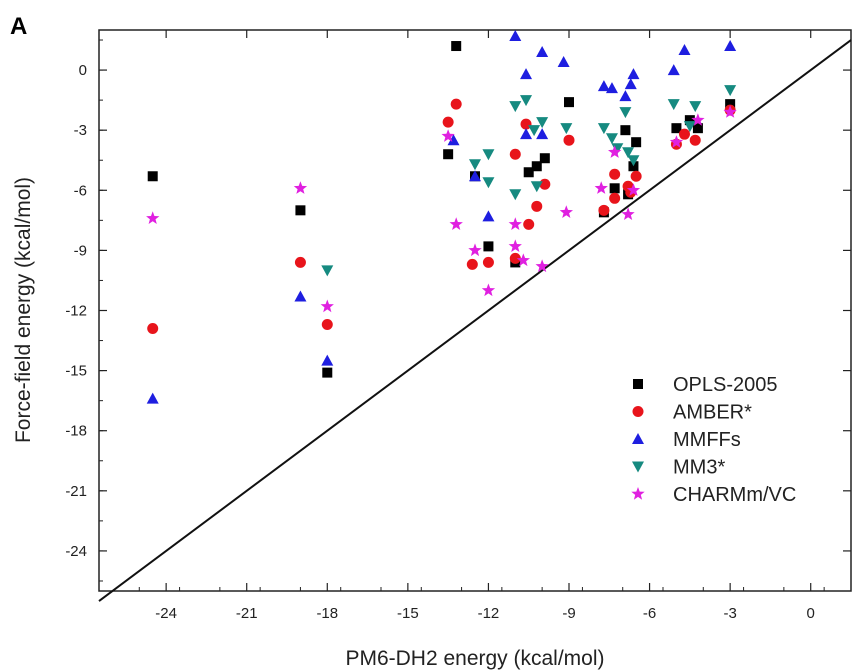  I want to click on x-tick-label: -15, so click(408, 613).